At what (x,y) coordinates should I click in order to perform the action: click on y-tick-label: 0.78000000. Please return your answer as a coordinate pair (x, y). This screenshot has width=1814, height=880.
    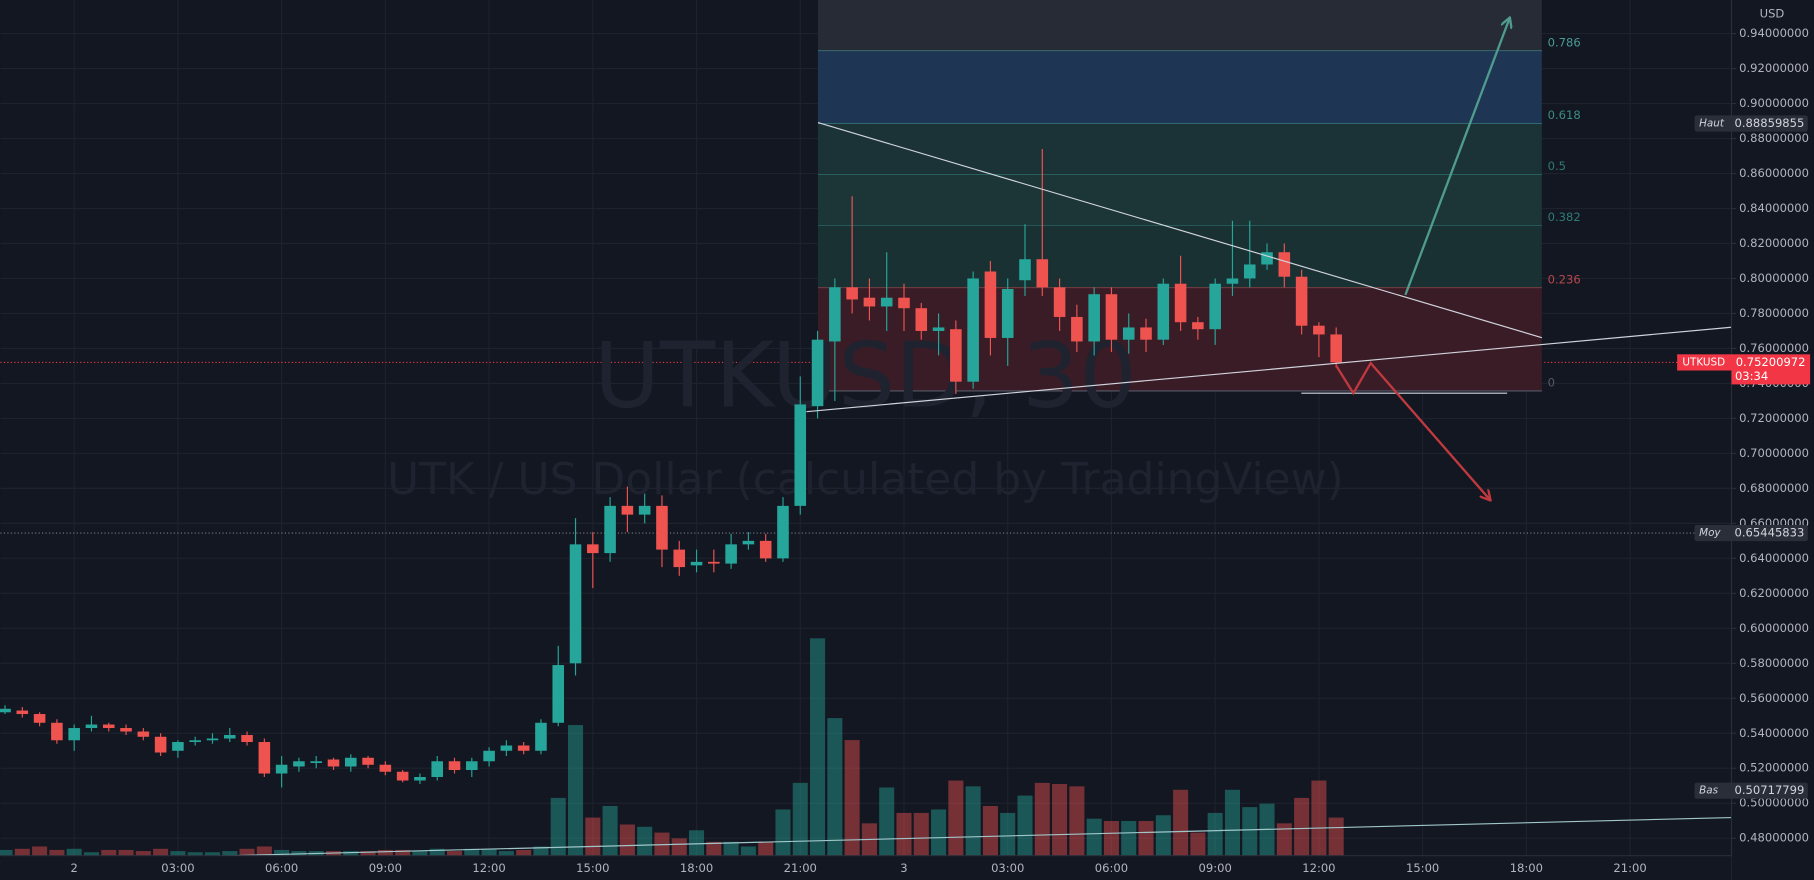
    Looking at the image, I should click on (1774, 313).